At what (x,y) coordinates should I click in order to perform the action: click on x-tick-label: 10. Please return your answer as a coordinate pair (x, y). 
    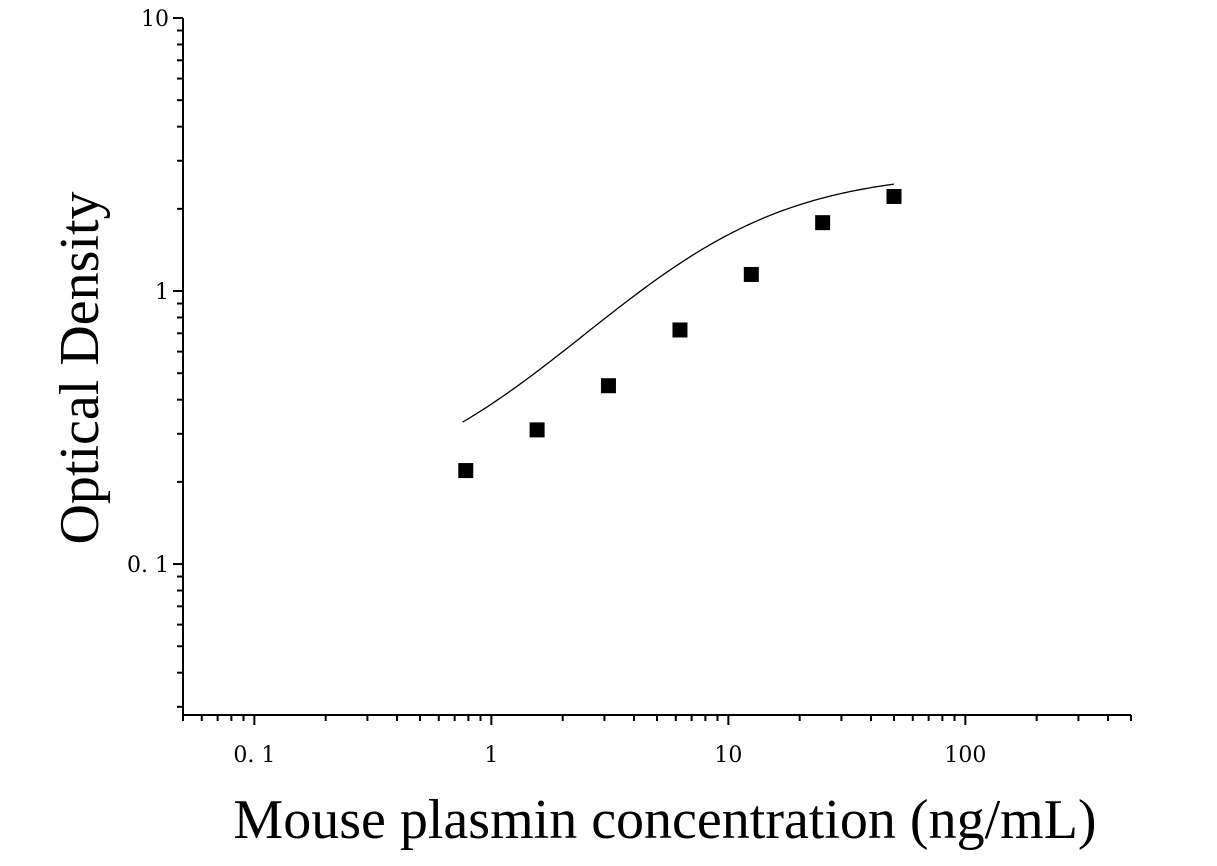
    Looking at the image, I should click on (728, 755).